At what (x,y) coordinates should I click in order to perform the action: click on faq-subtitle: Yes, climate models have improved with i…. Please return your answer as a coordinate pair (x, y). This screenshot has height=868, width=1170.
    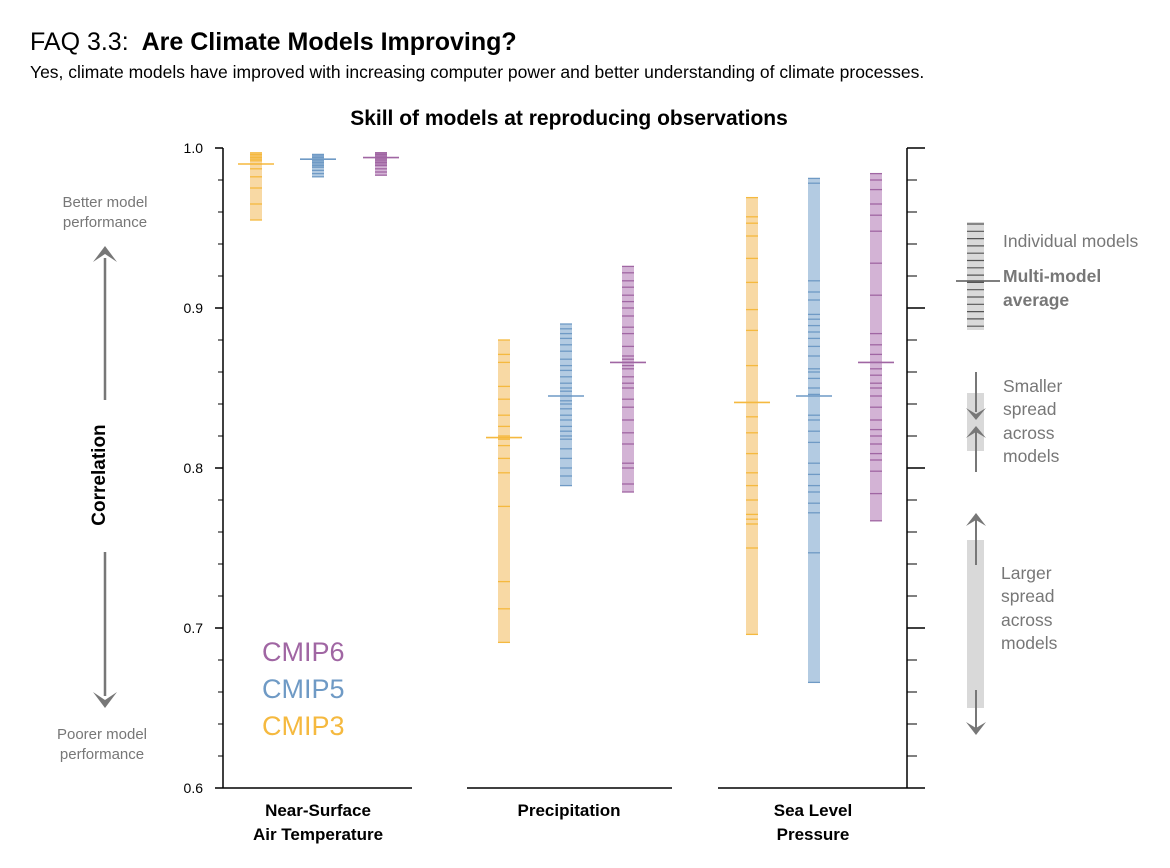
    Looking at the image, I should click on (477, 72).